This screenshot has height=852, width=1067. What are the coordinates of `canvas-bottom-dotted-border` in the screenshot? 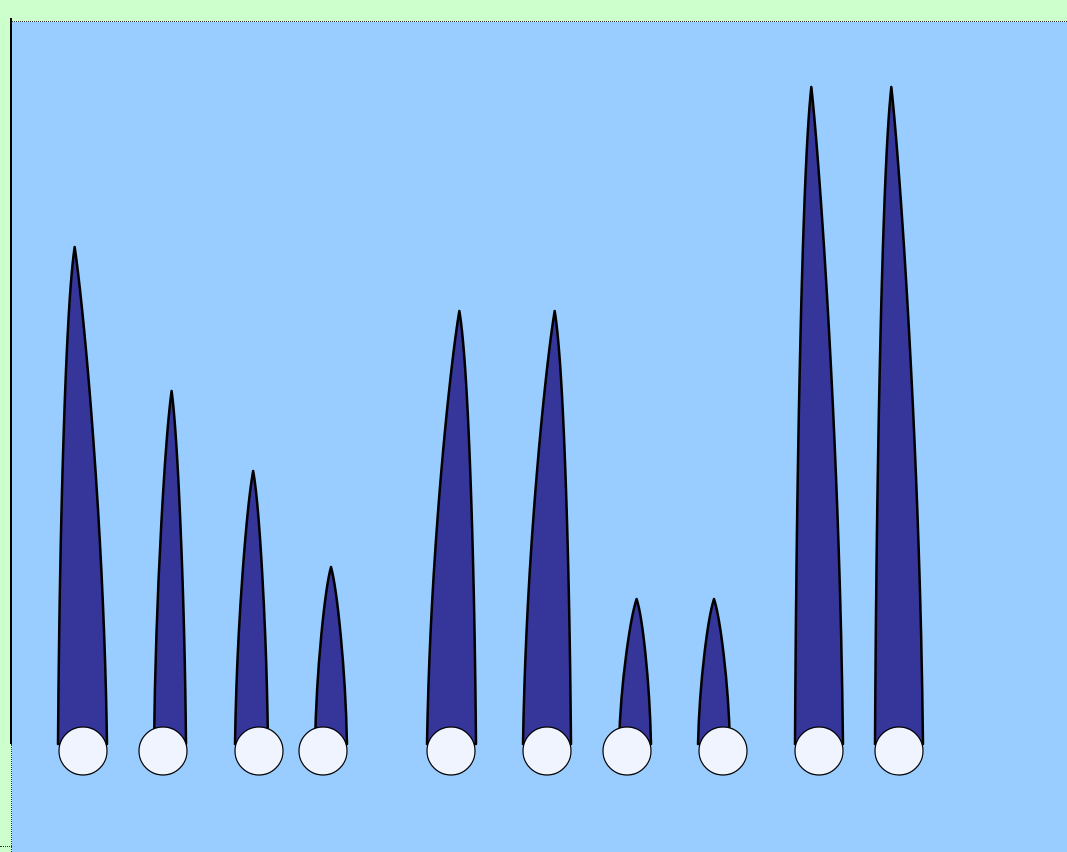 It's located at (6, 846).